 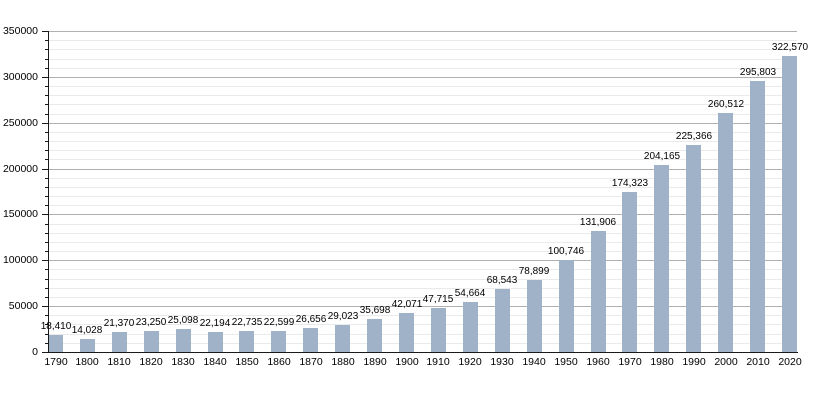 What do you see at coordinates (20, 77) in the screenshot?
I see `y-tick-label: 300000` at bounding box center [20, 77].